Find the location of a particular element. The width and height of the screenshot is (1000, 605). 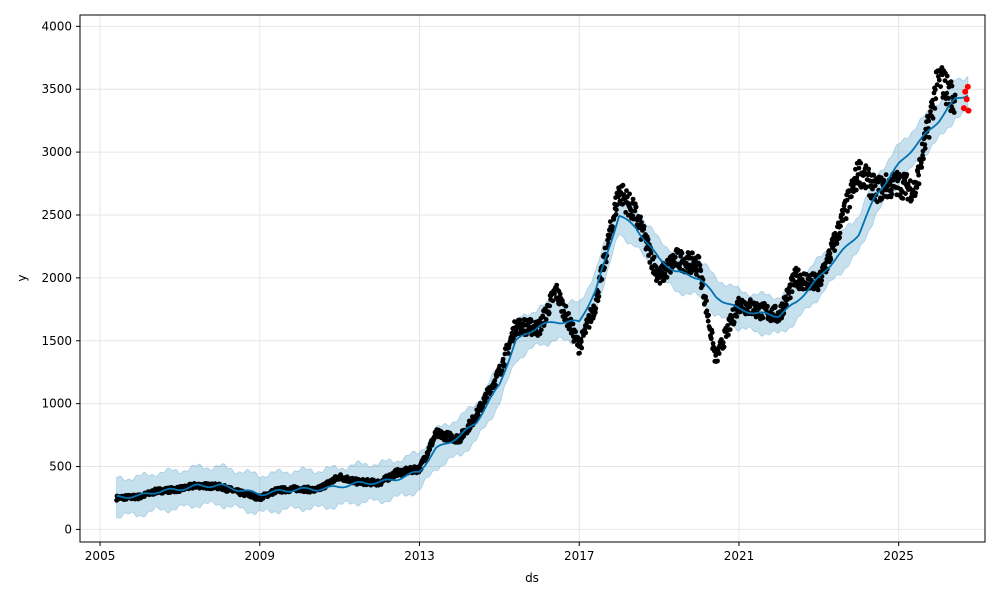

x-tick-label: 2009 is located at coordinates (260, 556).